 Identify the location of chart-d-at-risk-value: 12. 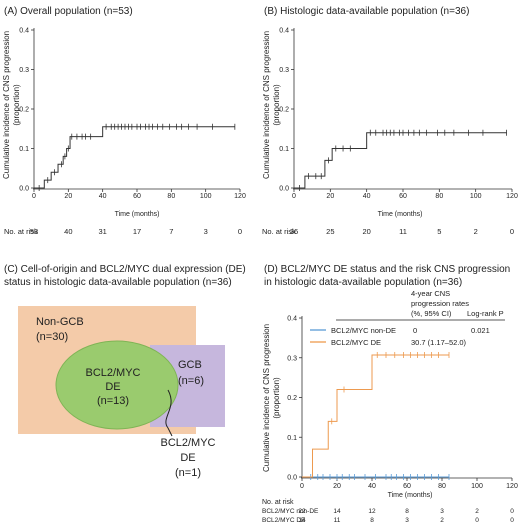
(372, 511).